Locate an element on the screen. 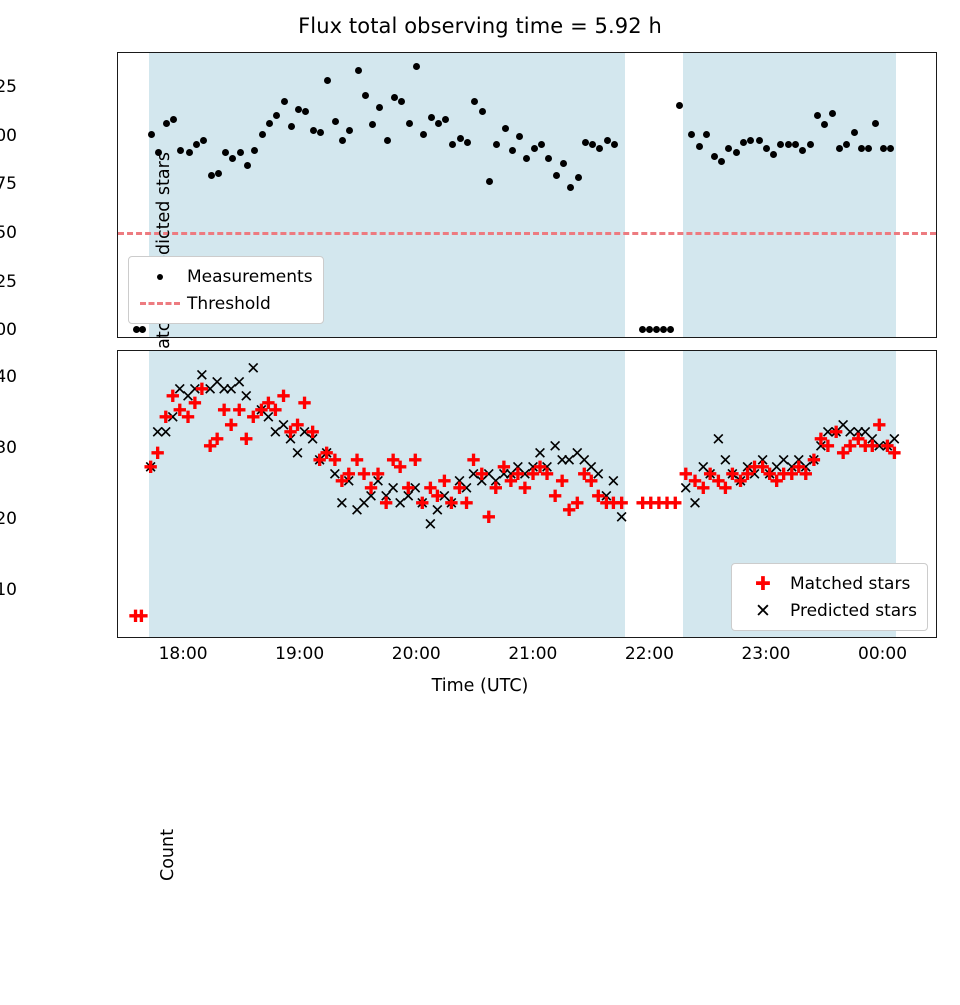 The image size is (960, 1005). legend-item-measurements: Measurements is located at coordinates (225, 276).